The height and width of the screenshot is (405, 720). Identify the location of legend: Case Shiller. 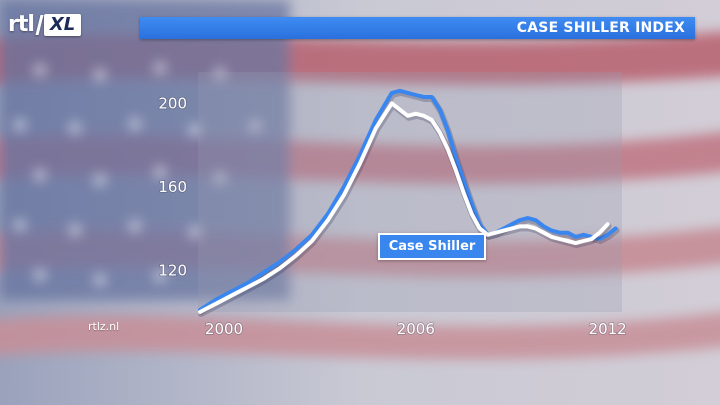
(432, 246).